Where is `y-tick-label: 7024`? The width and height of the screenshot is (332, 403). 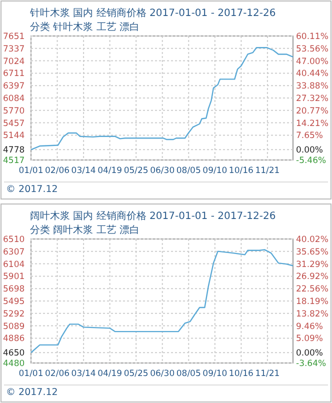 y-tick-label: 7024 is located at coordinates (14, 61).